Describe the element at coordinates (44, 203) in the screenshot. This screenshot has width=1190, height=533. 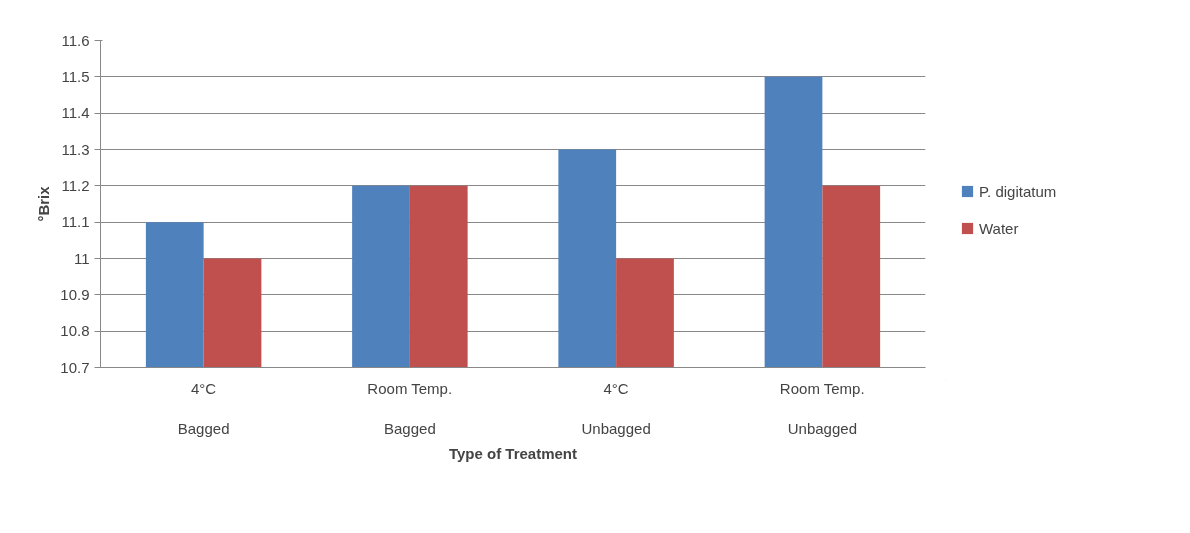
I see `y-axis-title: °Brix` at that location.